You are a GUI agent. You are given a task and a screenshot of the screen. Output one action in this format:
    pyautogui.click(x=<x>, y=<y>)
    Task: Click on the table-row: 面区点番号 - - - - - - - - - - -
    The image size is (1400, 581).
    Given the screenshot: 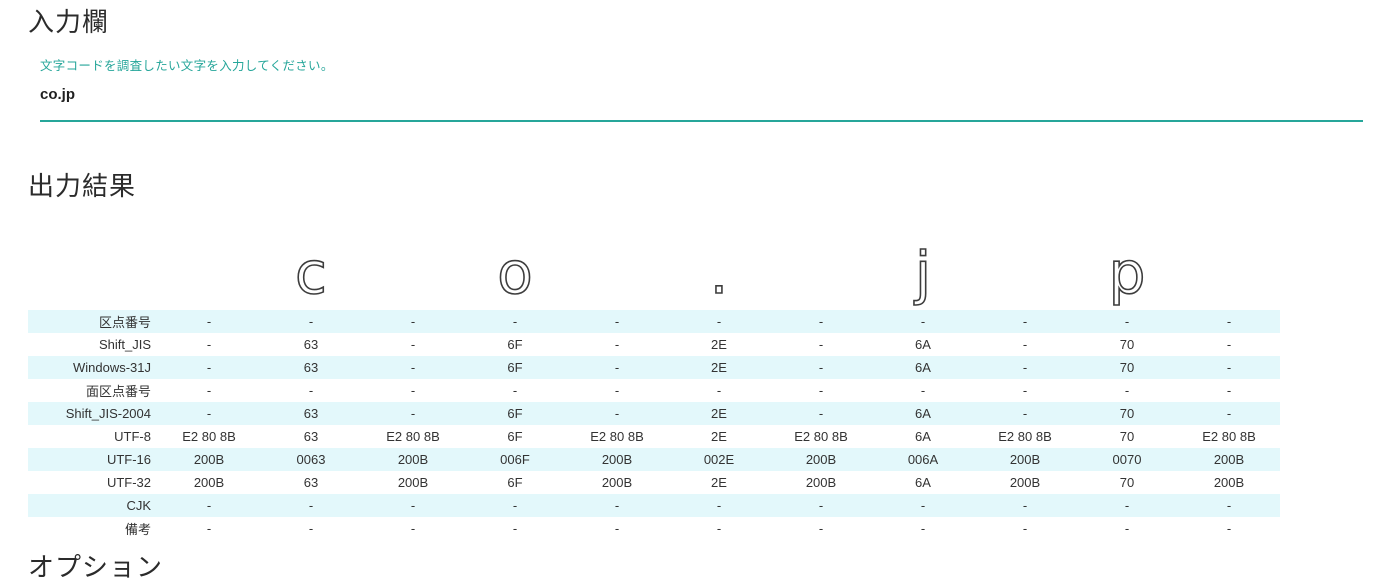 What is the action you would take?
    pyautogui.click(x=654, y=390)
    